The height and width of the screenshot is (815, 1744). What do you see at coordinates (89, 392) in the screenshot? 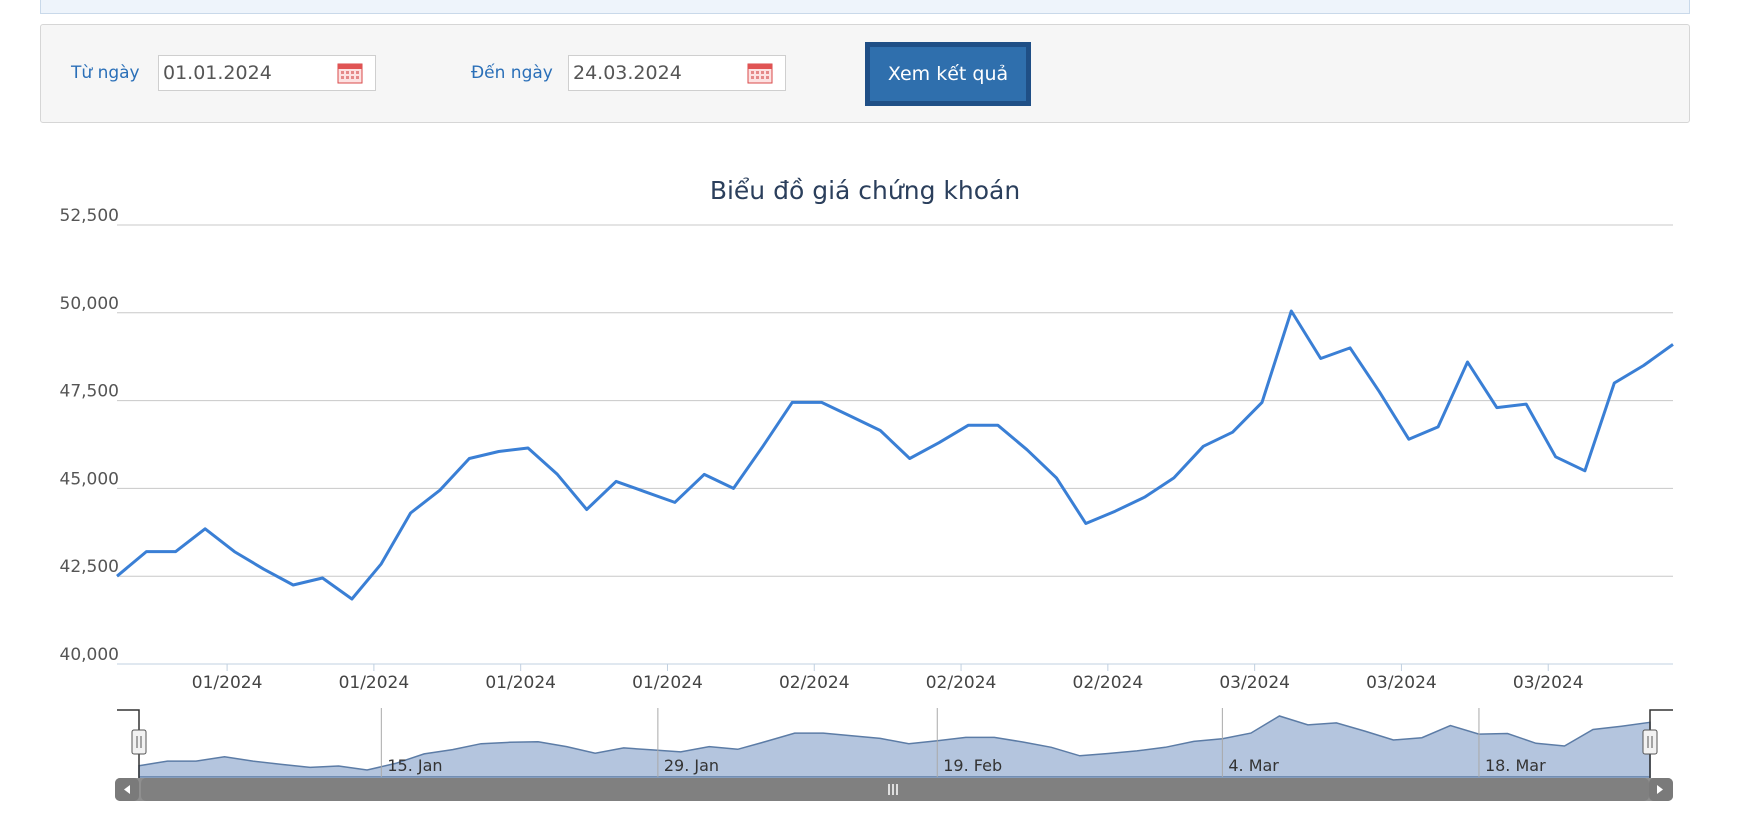
I see `y-tick-label: 47,500` at bounding box center [89, 392].